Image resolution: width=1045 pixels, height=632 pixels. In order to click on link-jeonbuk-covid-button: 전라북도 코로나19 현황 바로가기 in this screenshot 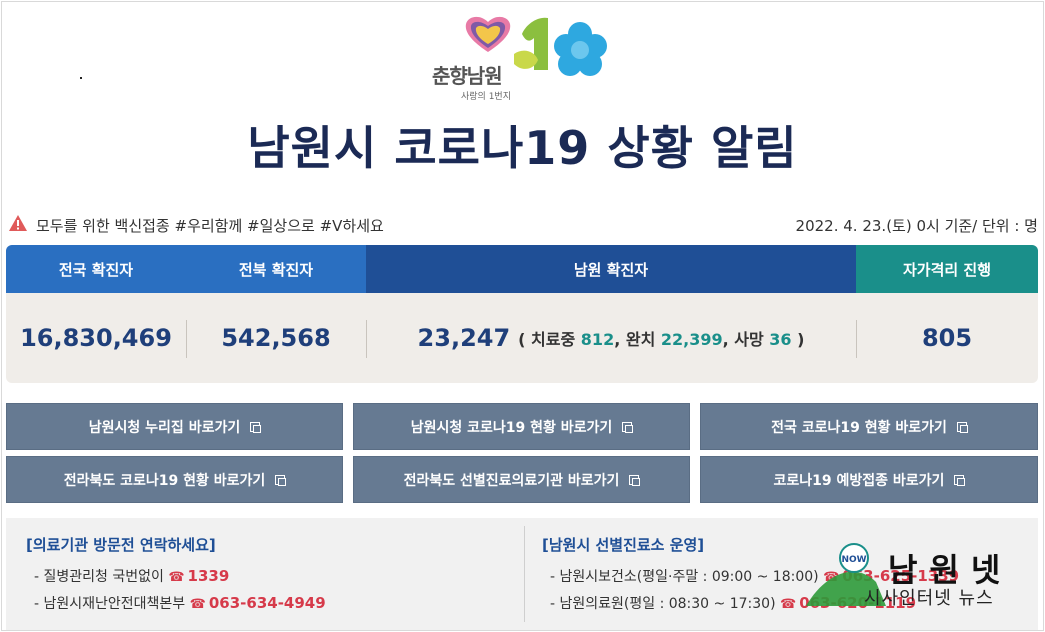, I will do `click(174, 479)`.